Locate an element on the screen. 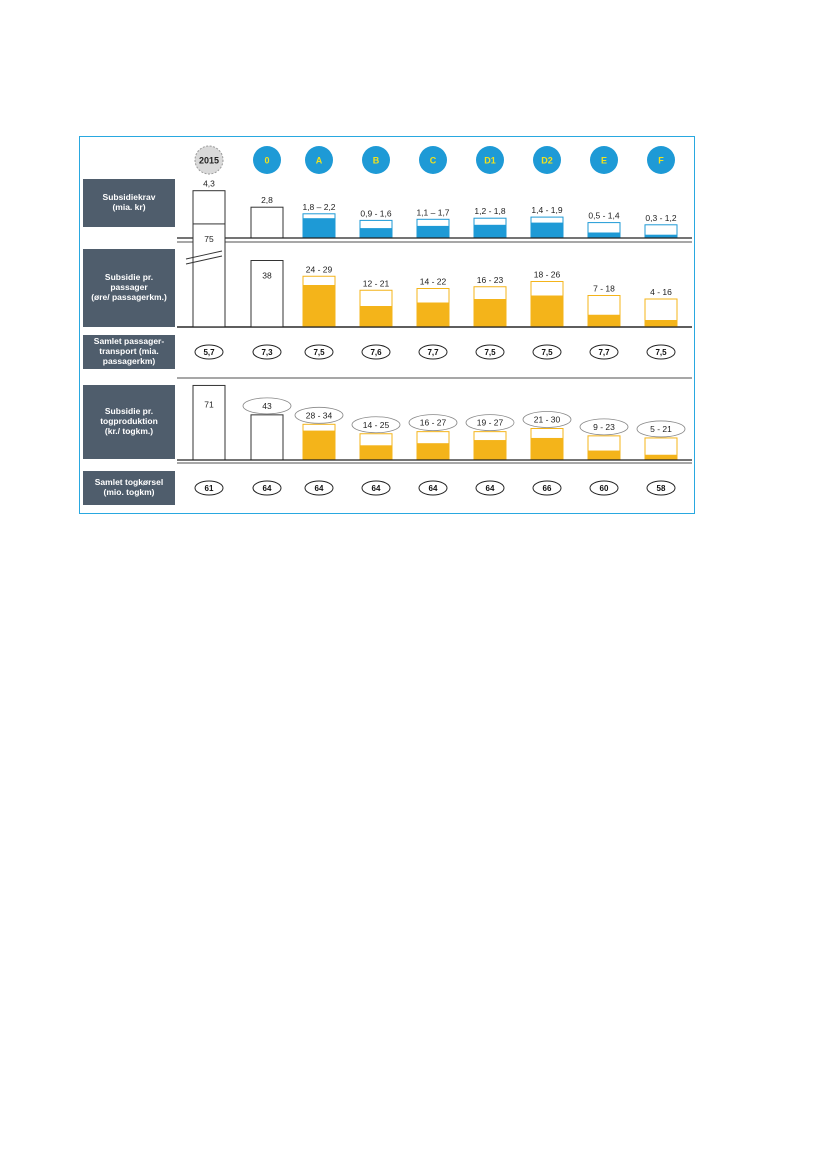 This screenshot has width=827, height=1169. value-text-B: 7,6 is located at coordinates (376, 352).